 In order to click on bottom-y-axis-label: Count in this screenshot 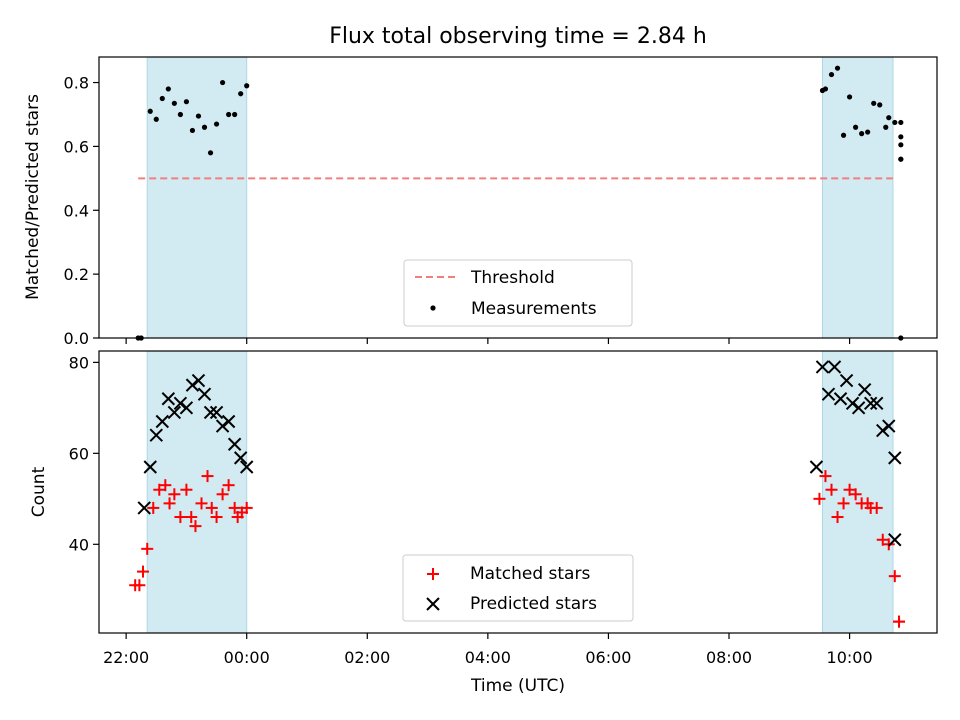, I will do `click(39, 491)`.